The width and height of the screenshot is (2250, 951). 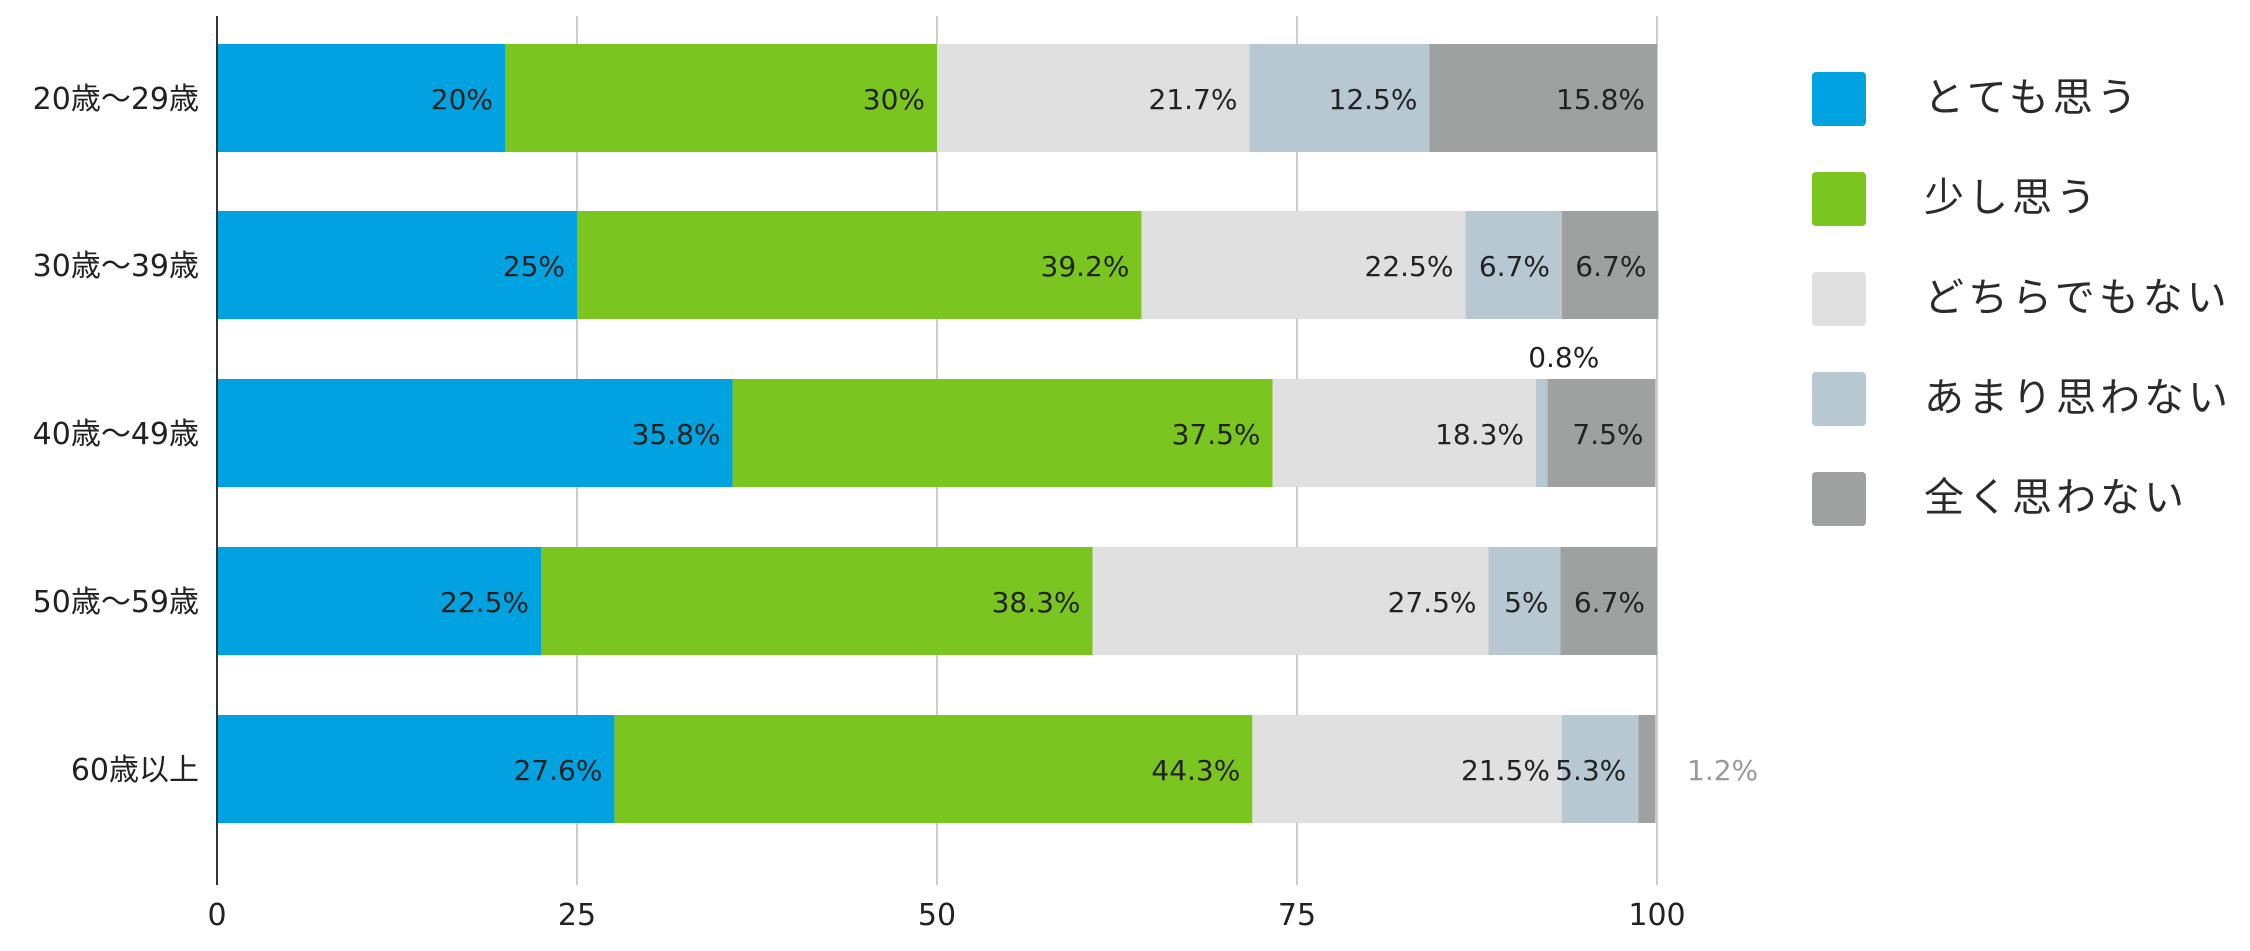 I want to click on data-label: 21.7%, so click(x=1193, y=99).